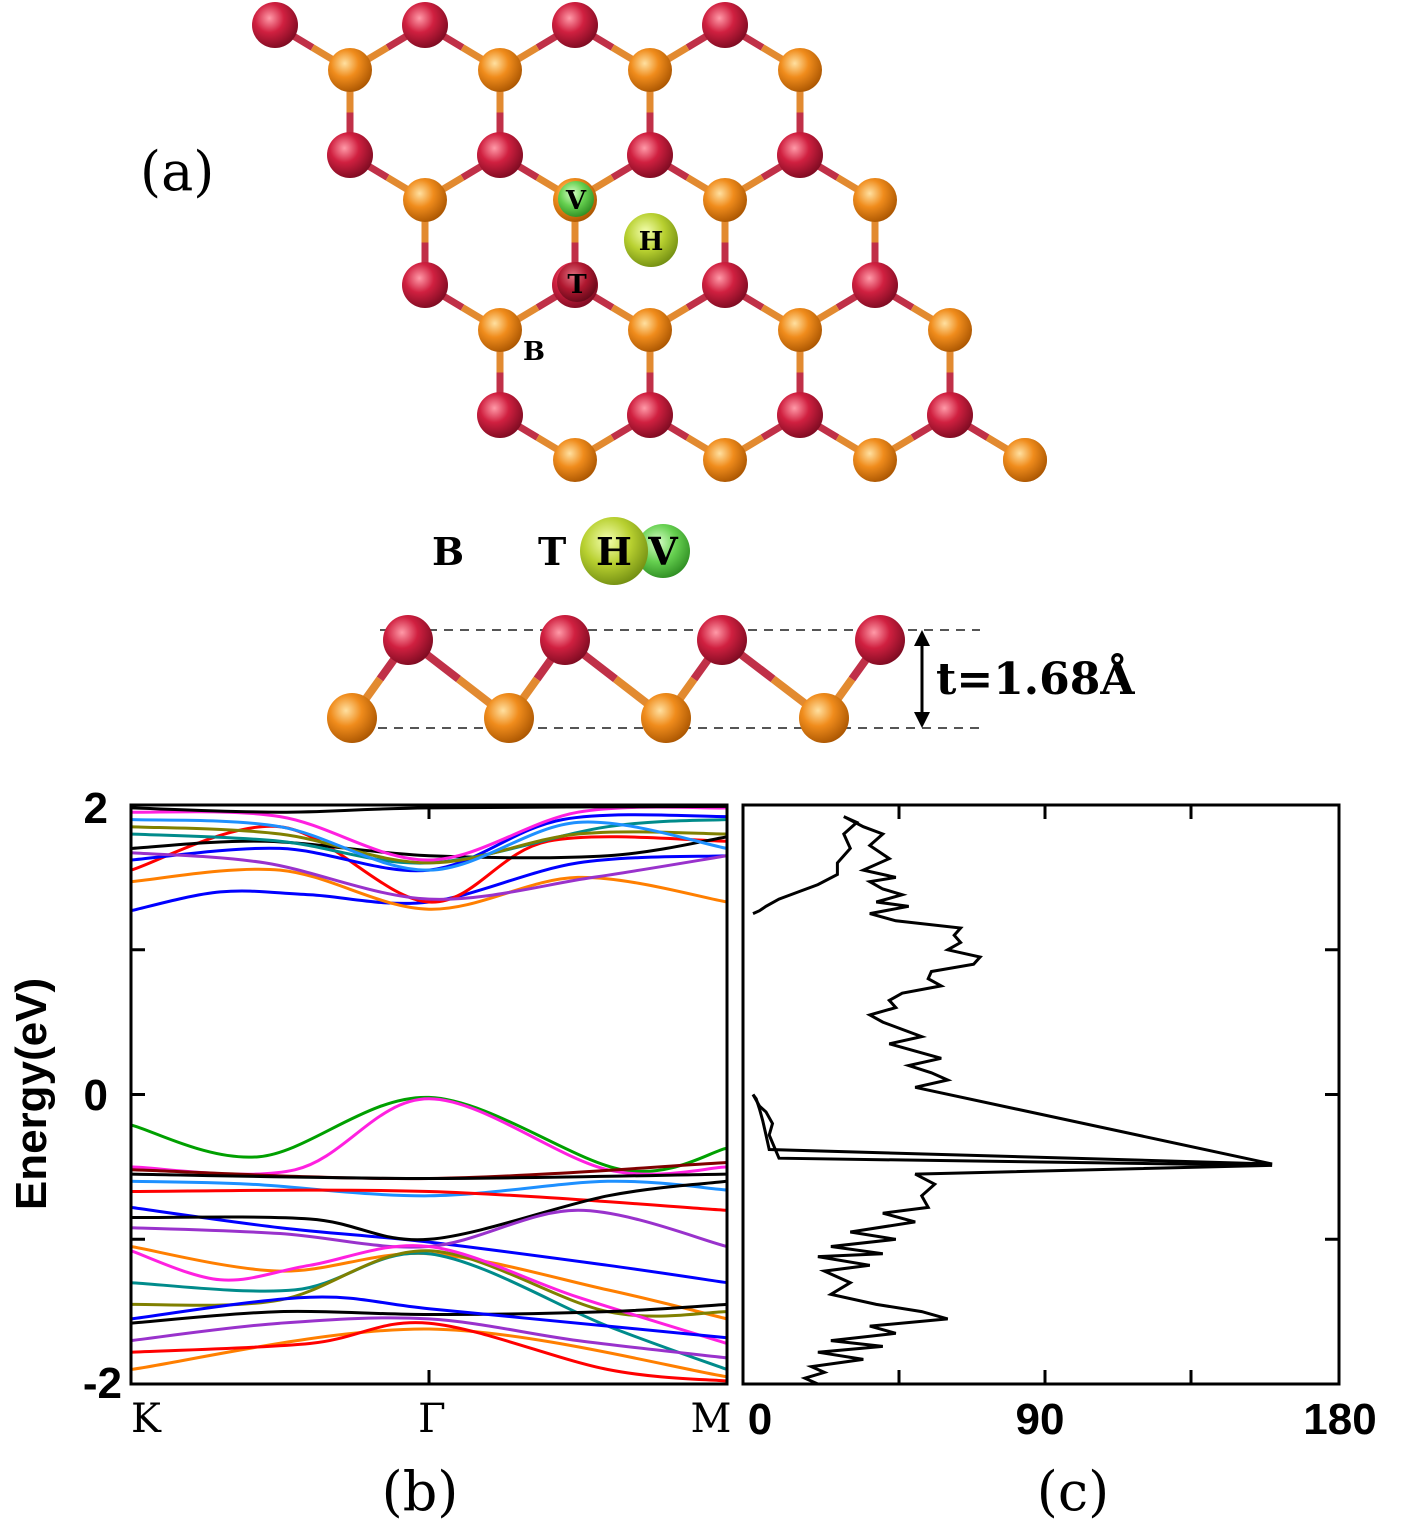 This screenshot has width=1418, height=1534. What do you see at coordinates (552, 551) in the screenshot?
I see `side-site-t-label: T` at bounding box center [552, 551].